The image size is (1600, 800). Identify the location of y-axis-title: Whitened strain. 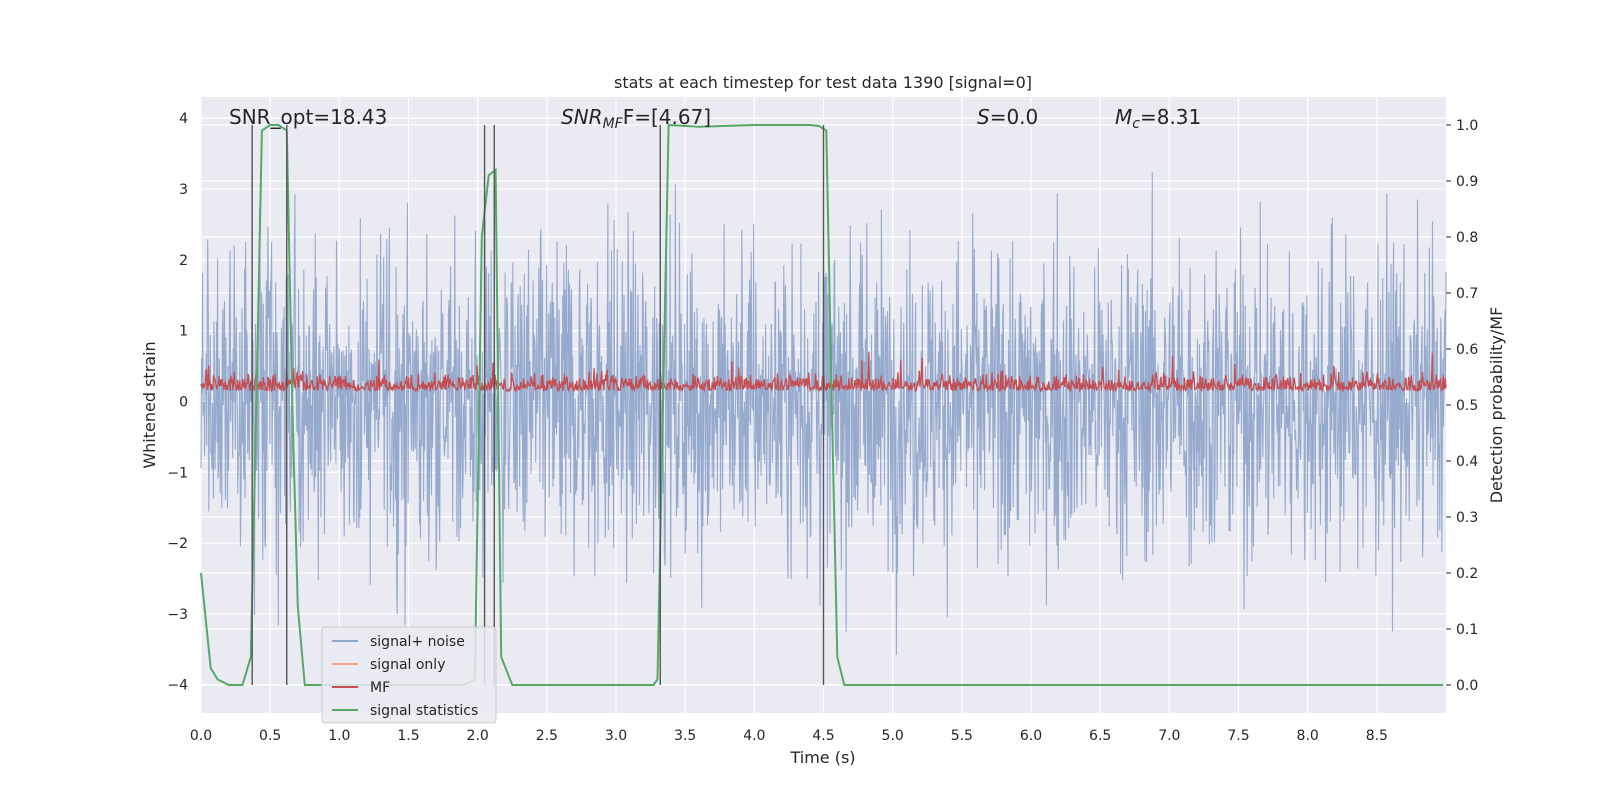
(149, 404).